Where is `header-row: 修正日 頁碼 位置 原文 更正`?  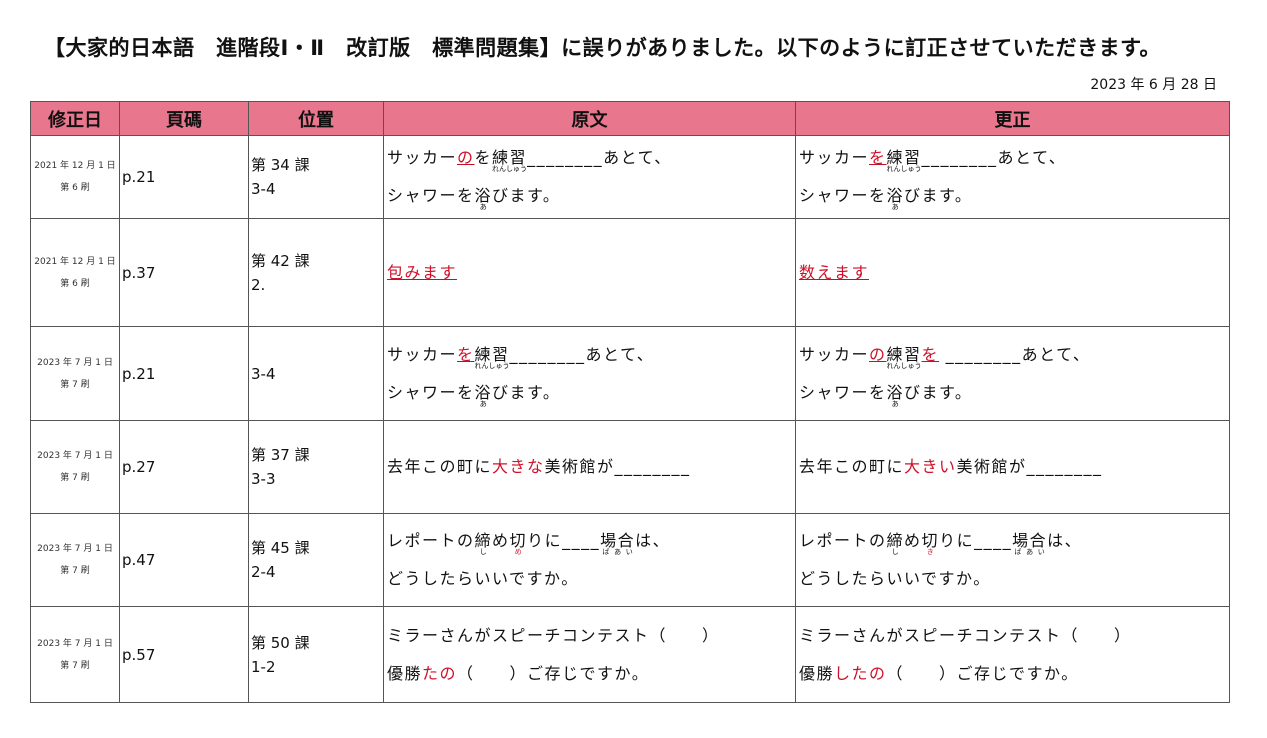 header-row: 修正日 頁碼 位置 原文 更正 is located at coordinates (630, 118).